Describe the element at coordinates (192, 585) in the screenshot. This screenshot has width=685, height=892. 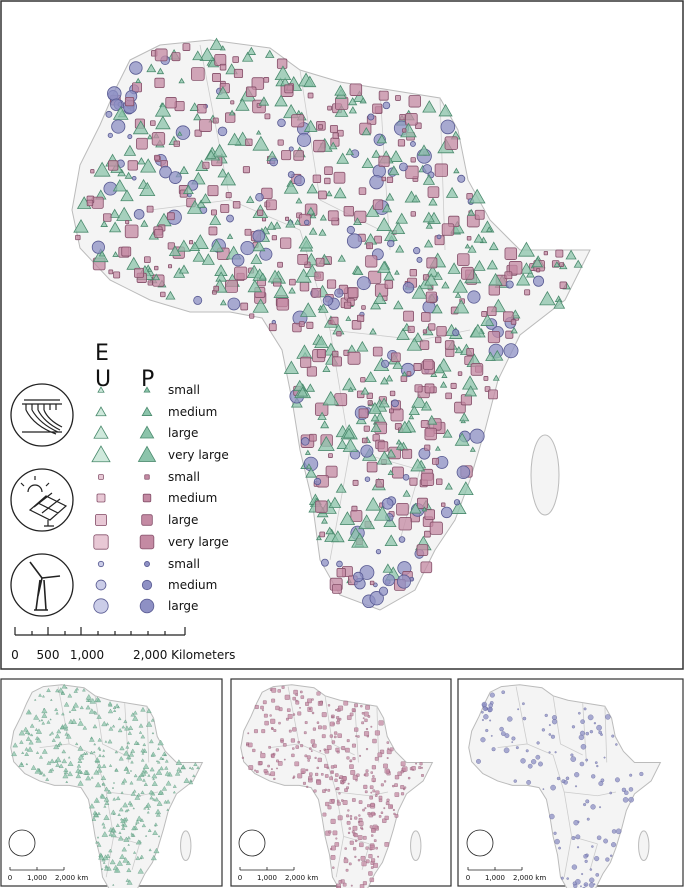
I see `legend-label: medium` at that location.